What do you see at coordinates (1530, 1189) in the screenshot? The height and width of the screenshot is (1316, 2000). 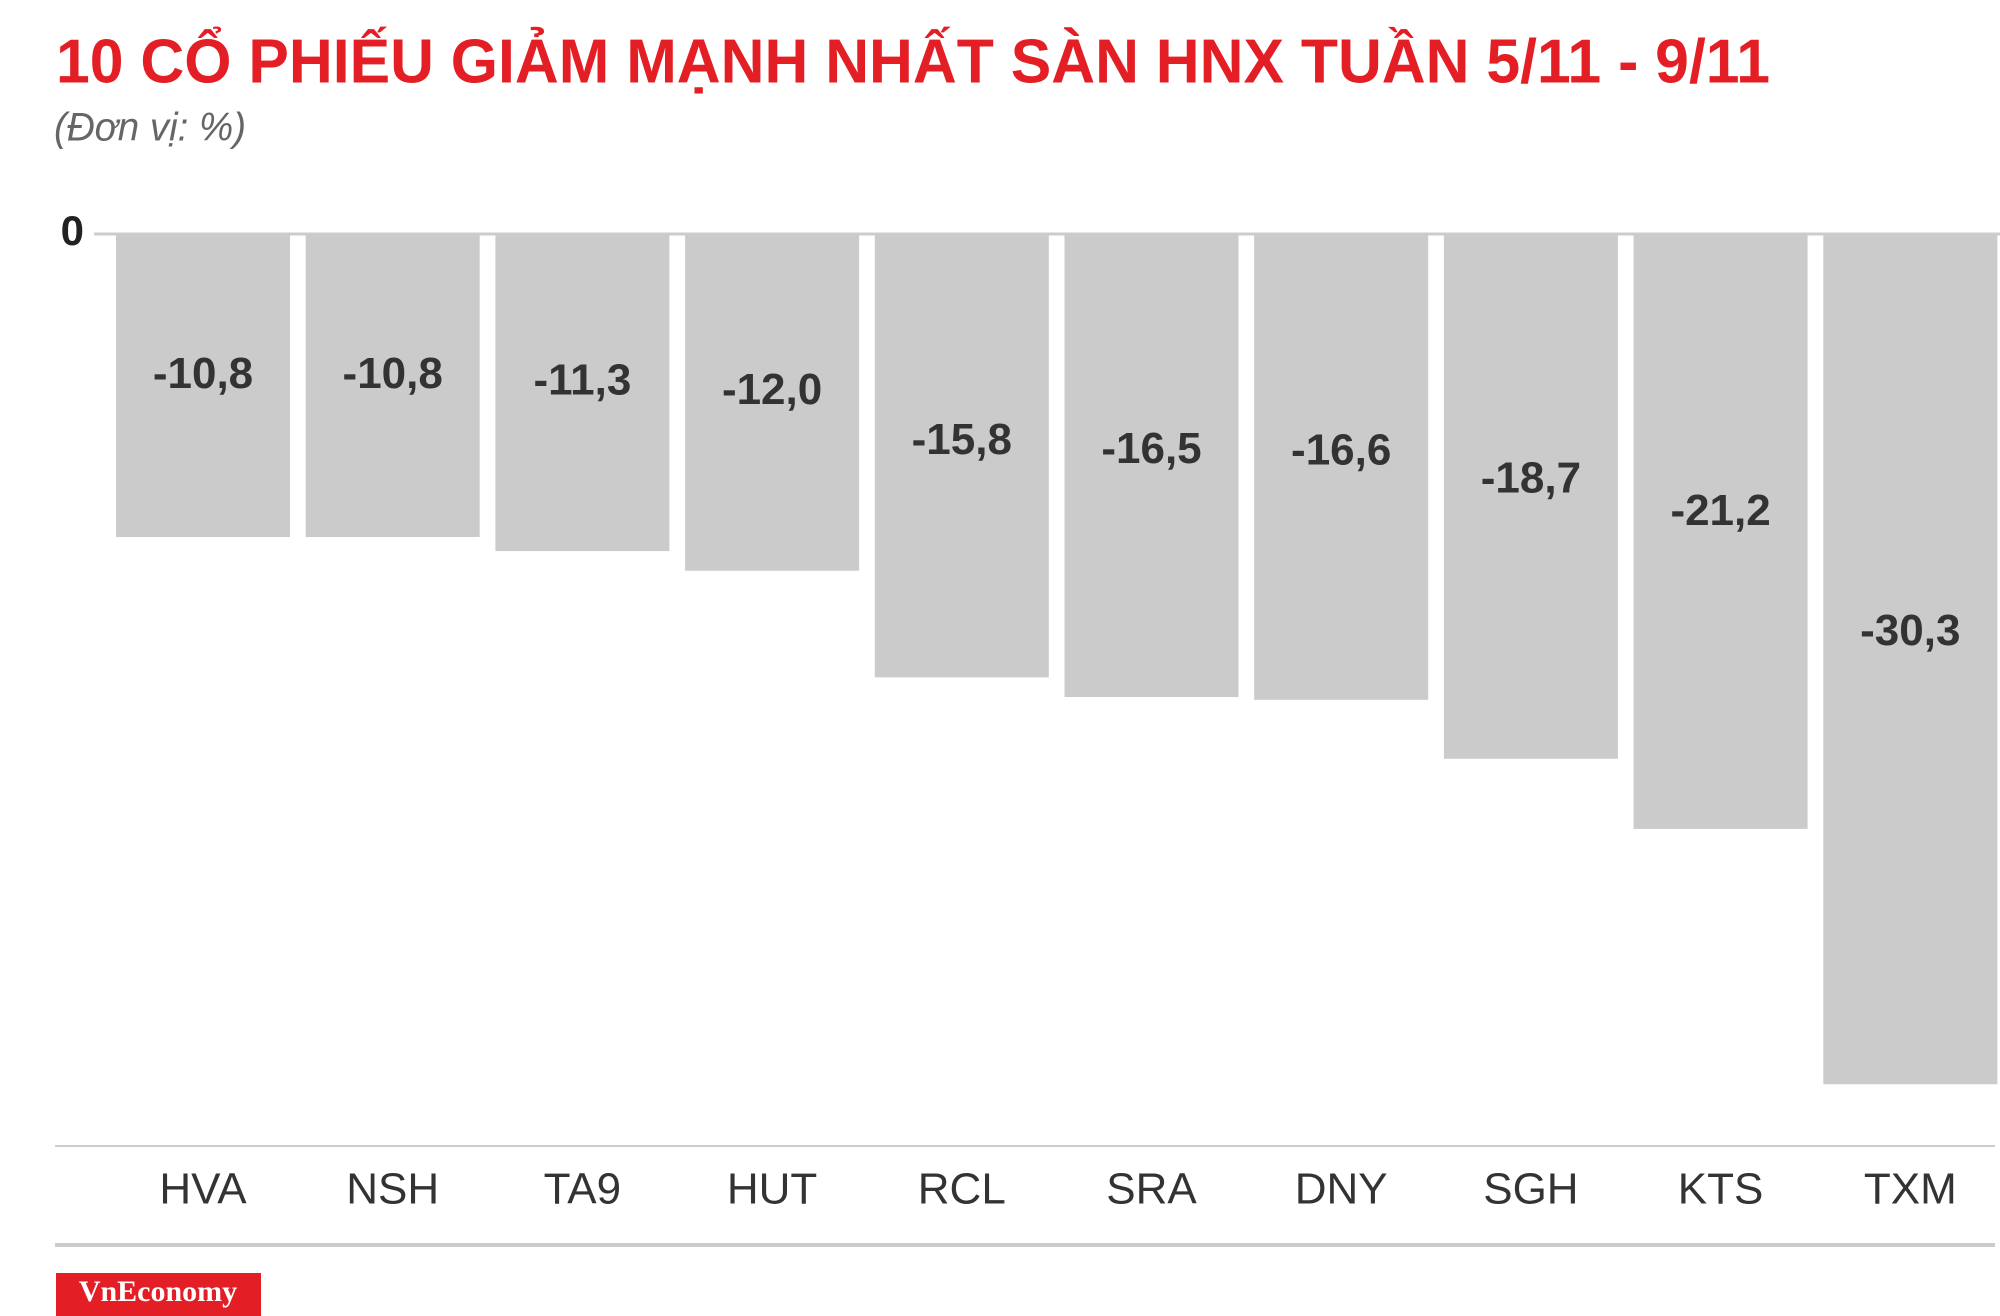 I see `x-tick-label: SGH` at bounding box center [1530, 1189].